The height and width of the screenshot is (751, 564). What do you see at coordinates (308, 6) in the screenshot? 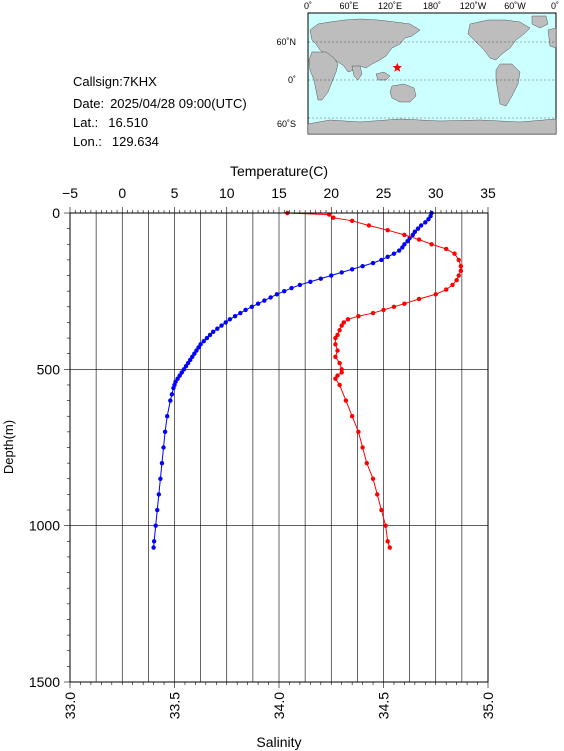
I see `lon-label-0: 0˚` at bounding box center [308, 6].